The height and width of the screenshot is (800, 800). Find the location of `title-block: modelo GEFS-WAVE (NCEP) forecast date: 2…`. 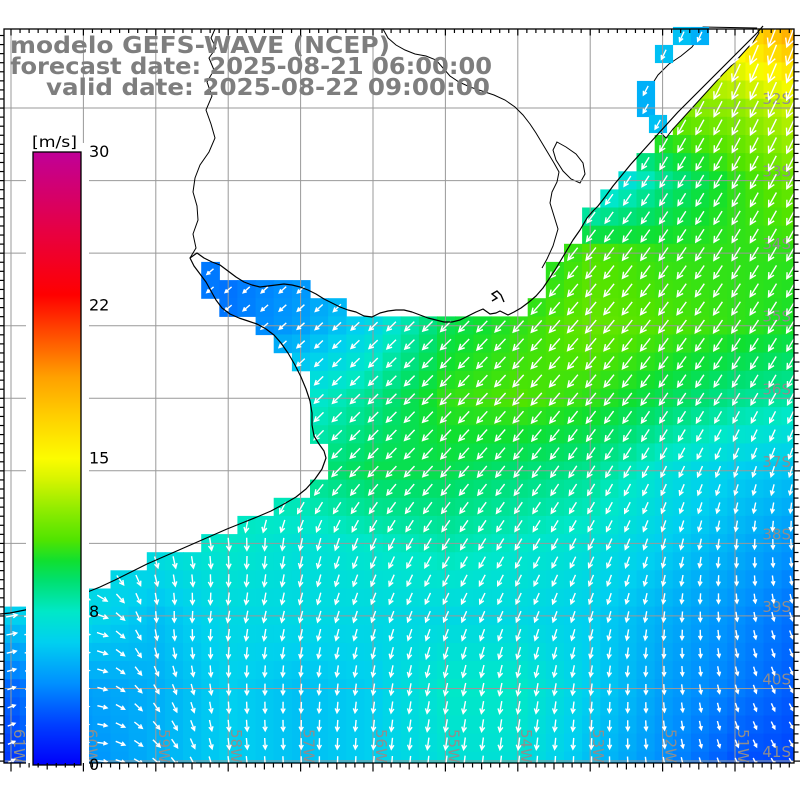

title-block: modelo GEFS-WAVE (NCEP) forecast date: 2… is located at coordinates (251, 66).